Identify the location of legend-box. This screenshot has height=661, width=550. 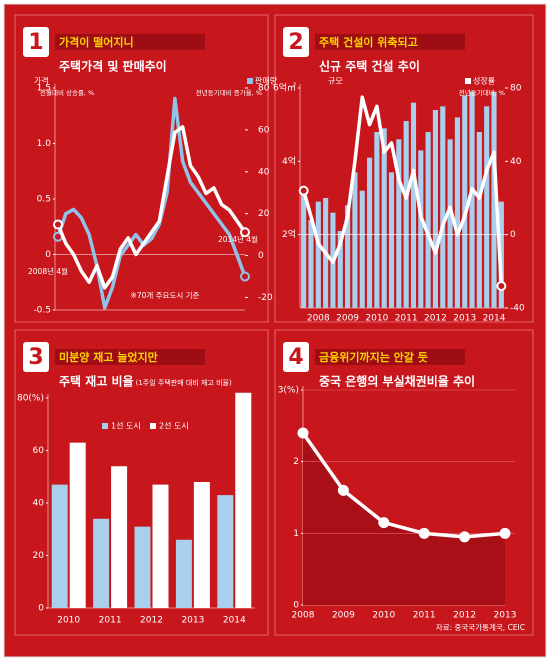
(145, 426).